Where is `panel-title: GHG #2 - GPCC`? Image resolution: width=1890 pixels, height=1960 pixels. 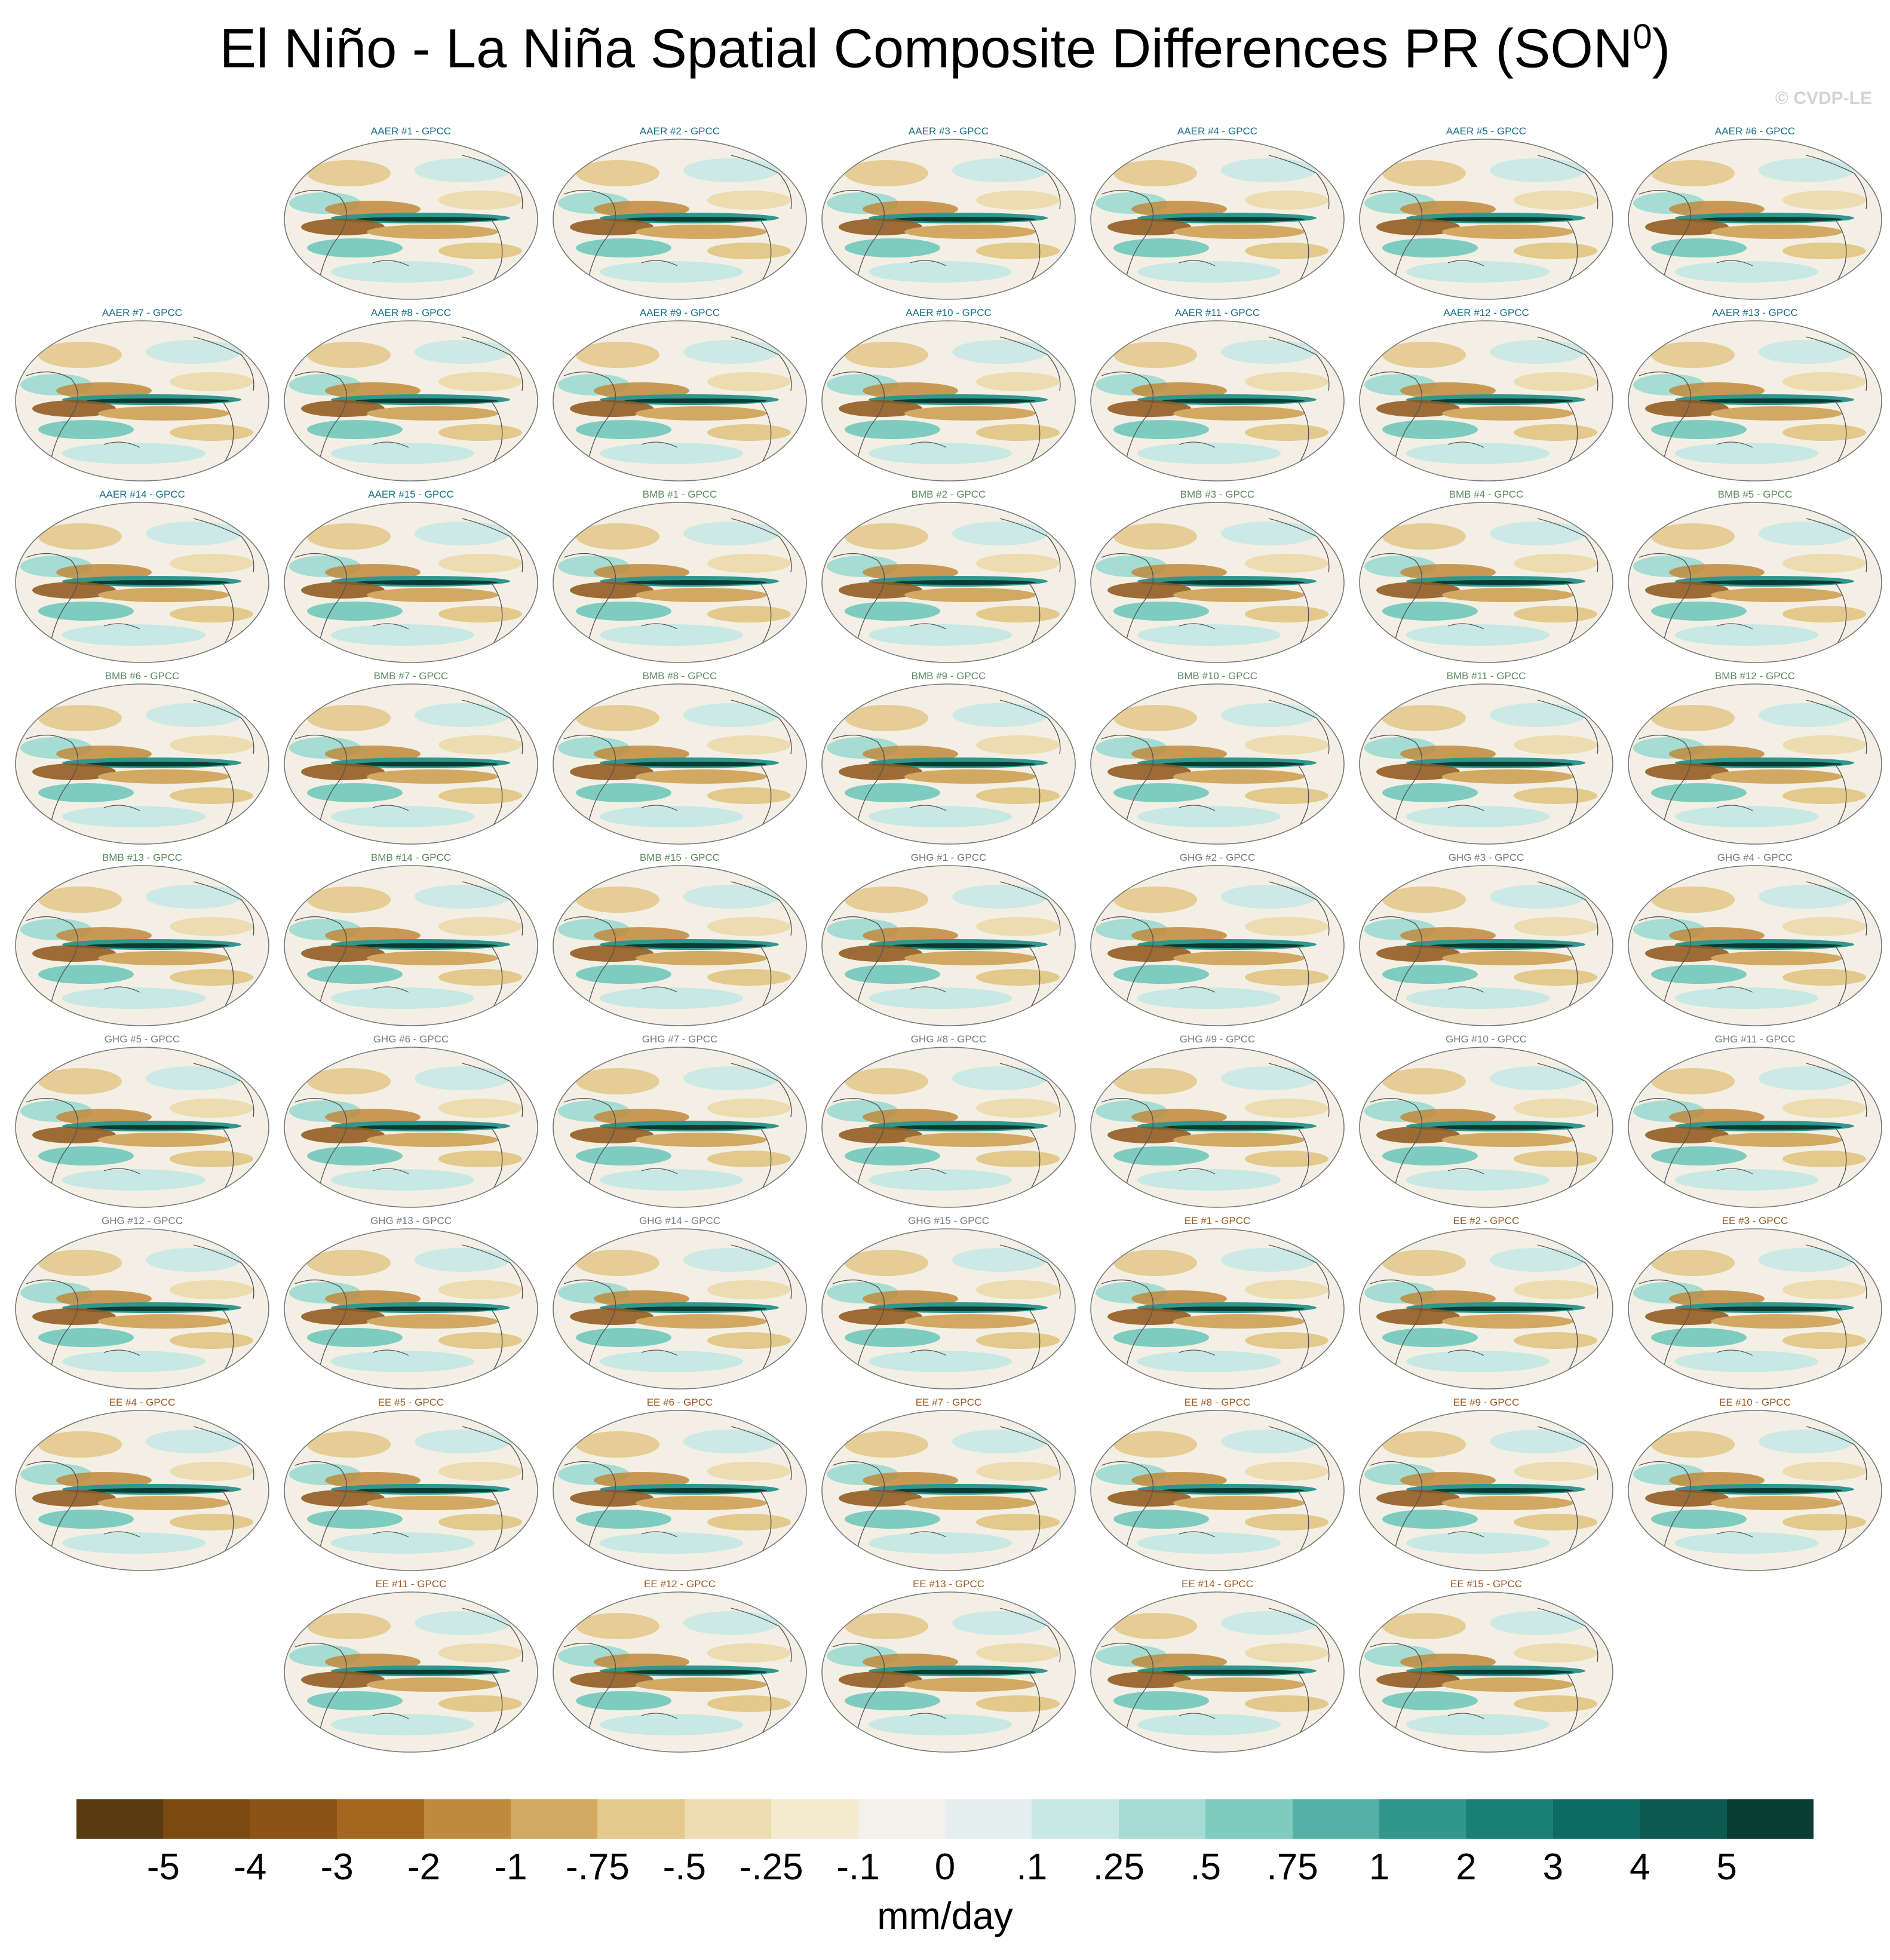 panel-title: GHG #2 - GPCC is located at coordinates (1217, 857).